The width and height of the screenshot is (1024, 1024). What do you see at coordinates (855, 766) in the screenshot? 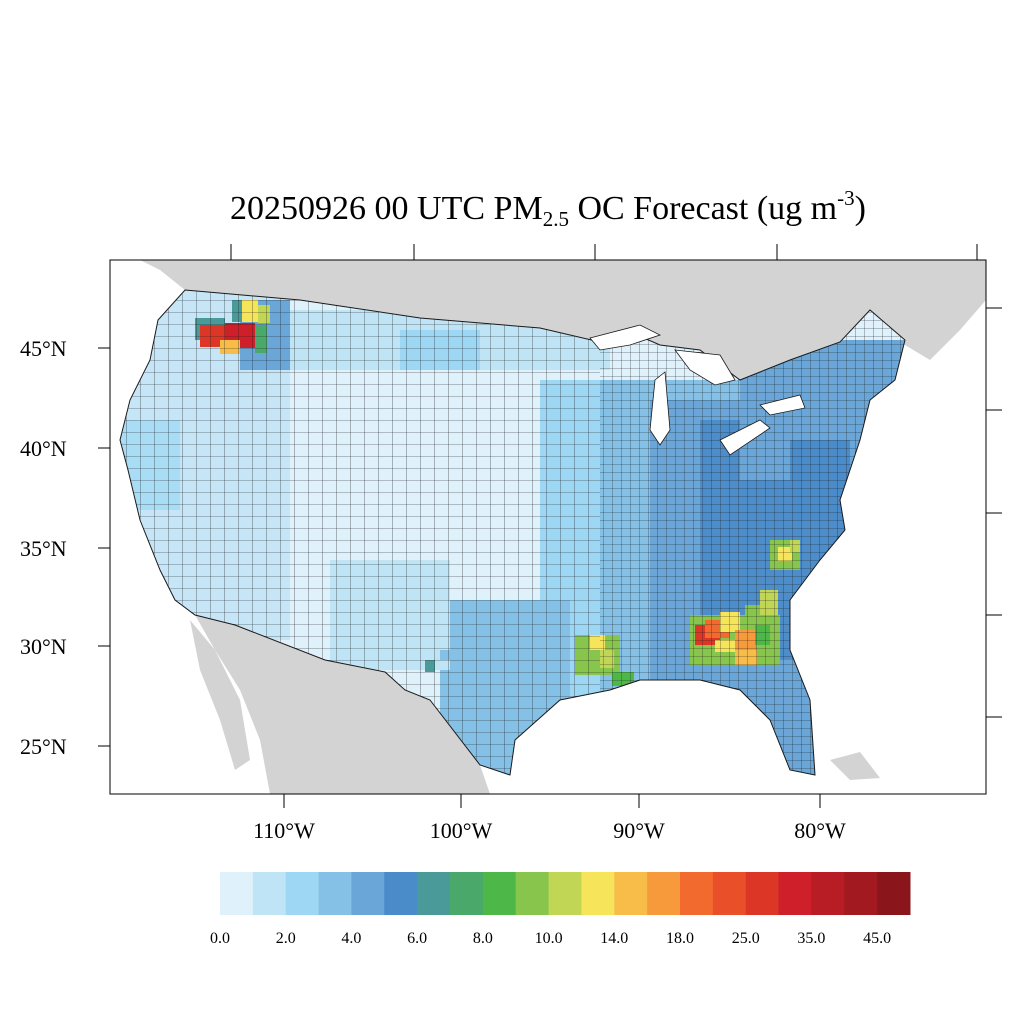
I see `cuba-land` at bounding box center [855, 766].